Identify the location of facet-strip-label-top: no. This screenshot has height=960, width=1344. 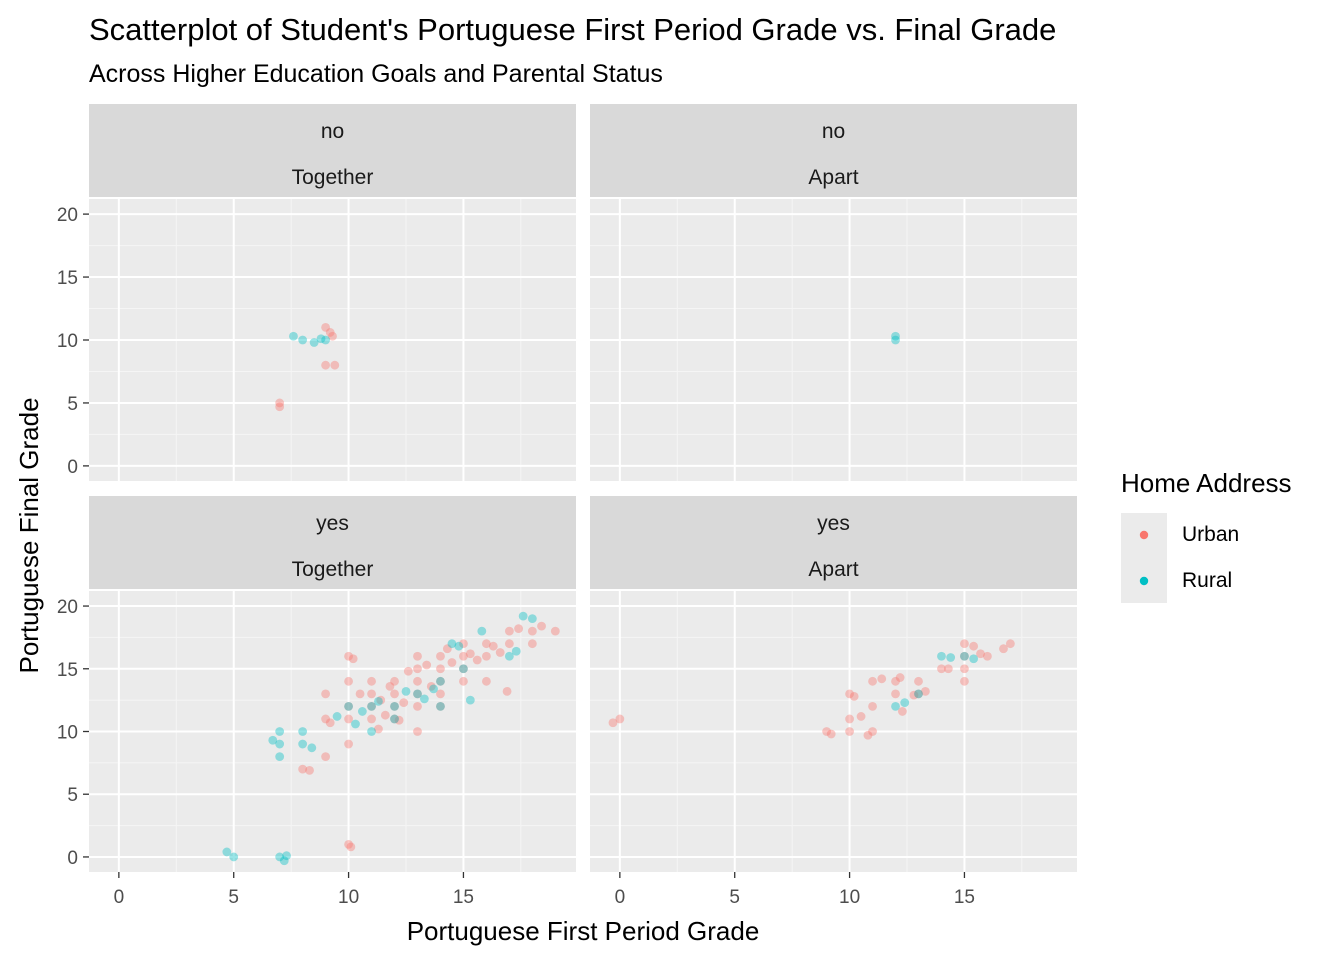
(332, 131).